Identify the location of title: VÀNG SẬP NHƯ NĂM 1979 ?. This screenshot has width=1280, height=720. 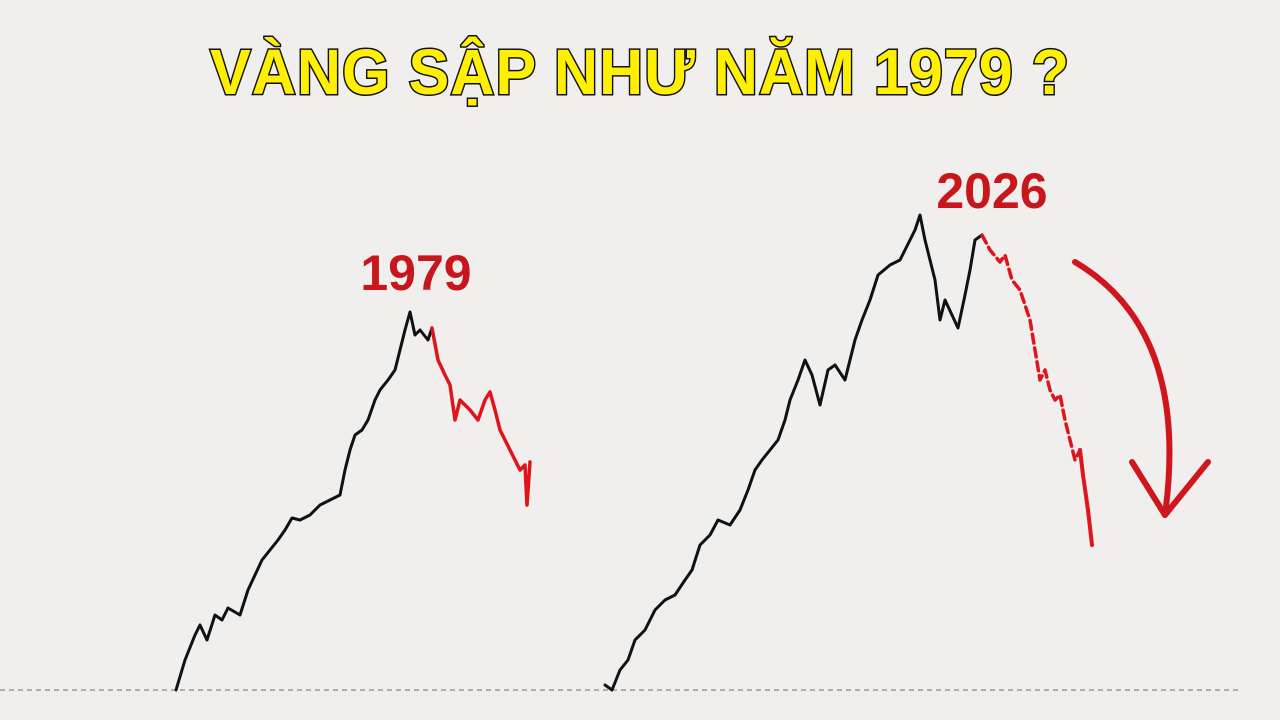
(640, 71).